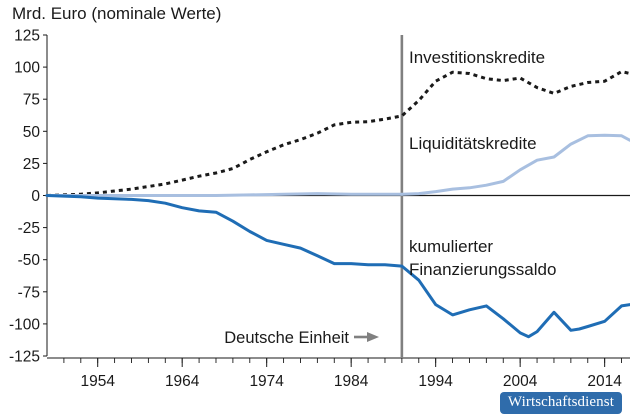  I want to click on series-label: Investitionskredite, so click(477, 57).